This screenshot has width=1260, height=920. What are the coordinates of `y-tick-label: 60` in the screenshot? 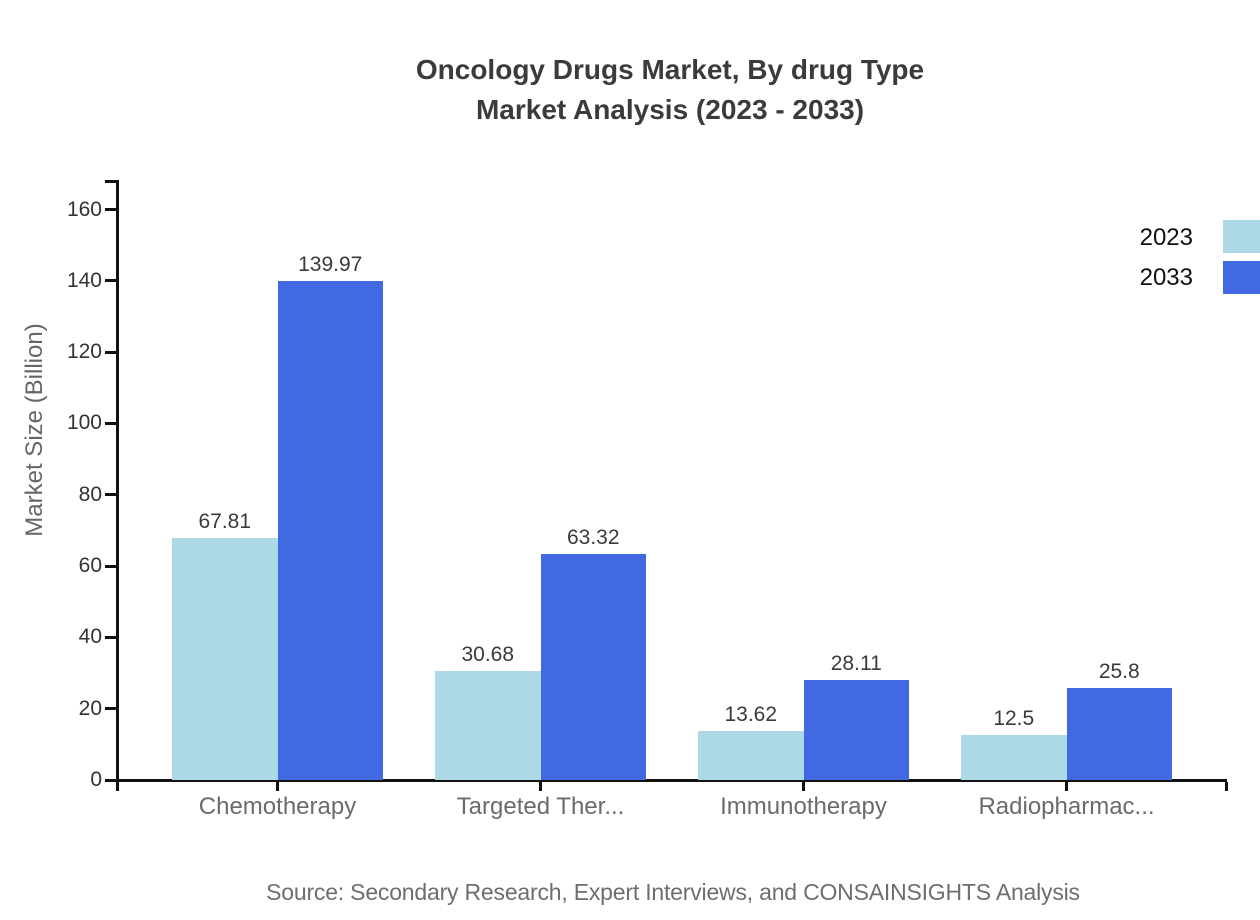 It's located at (90, 566).